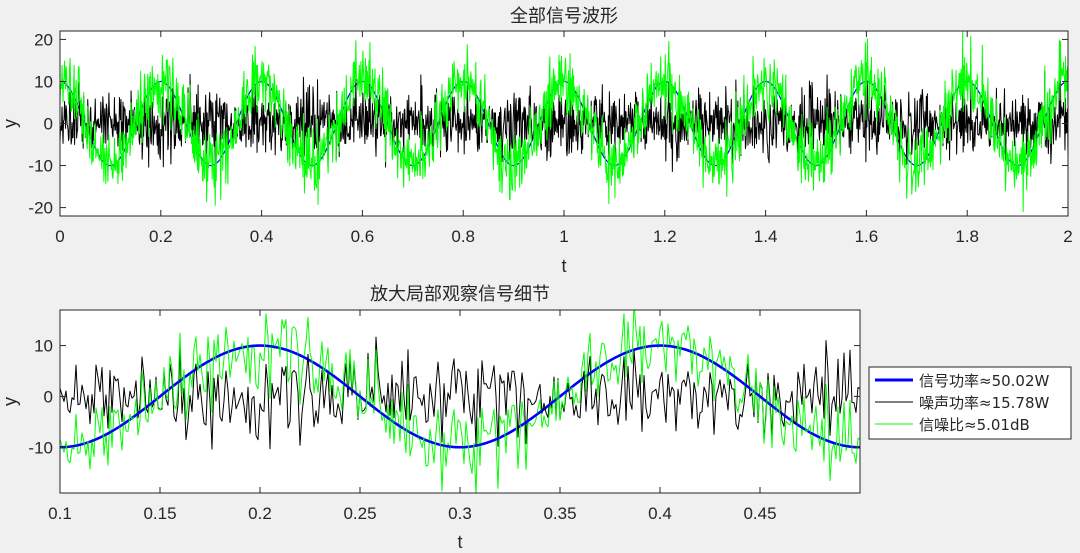 The width and height of the screenshot is (1080, 553). Describe the element at coordinates (974, 425) in the screenshot. I see `legend-entry-label: 信噪比≈5.01dB` at that location.